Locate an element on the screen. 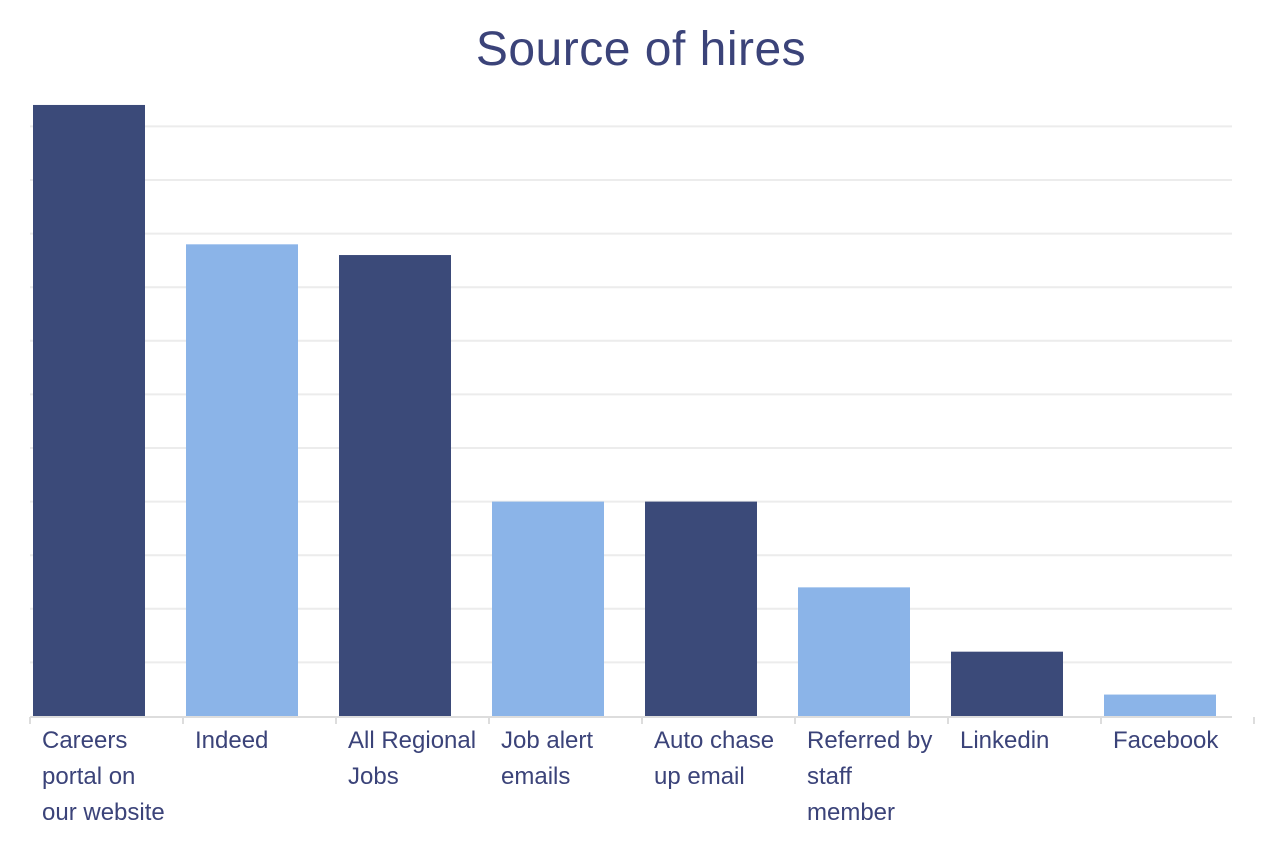 Image resolution: width=1282 pixels, height=868 pixels. x-tick-label: Linkedin is located at coordinates (1004, 740).